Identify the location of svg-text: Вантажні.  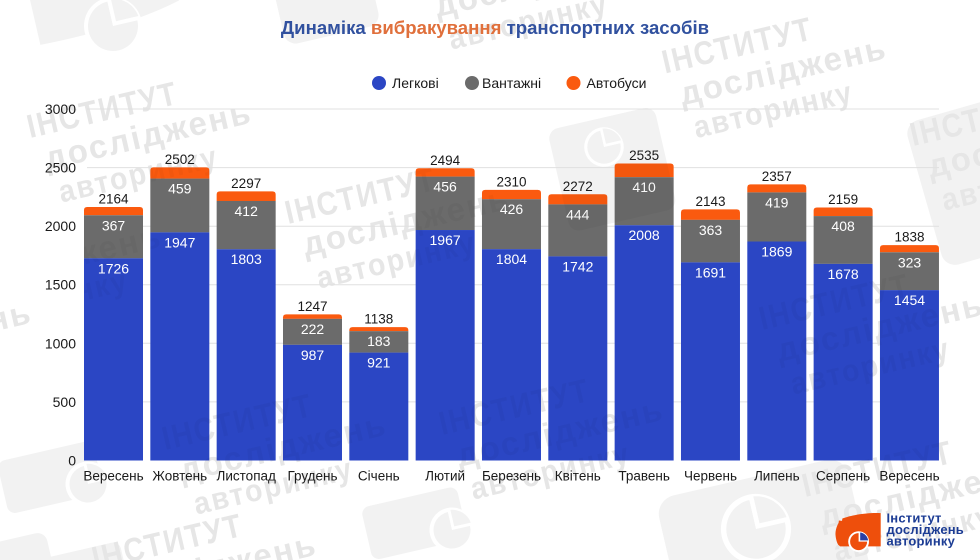
(511, 83).